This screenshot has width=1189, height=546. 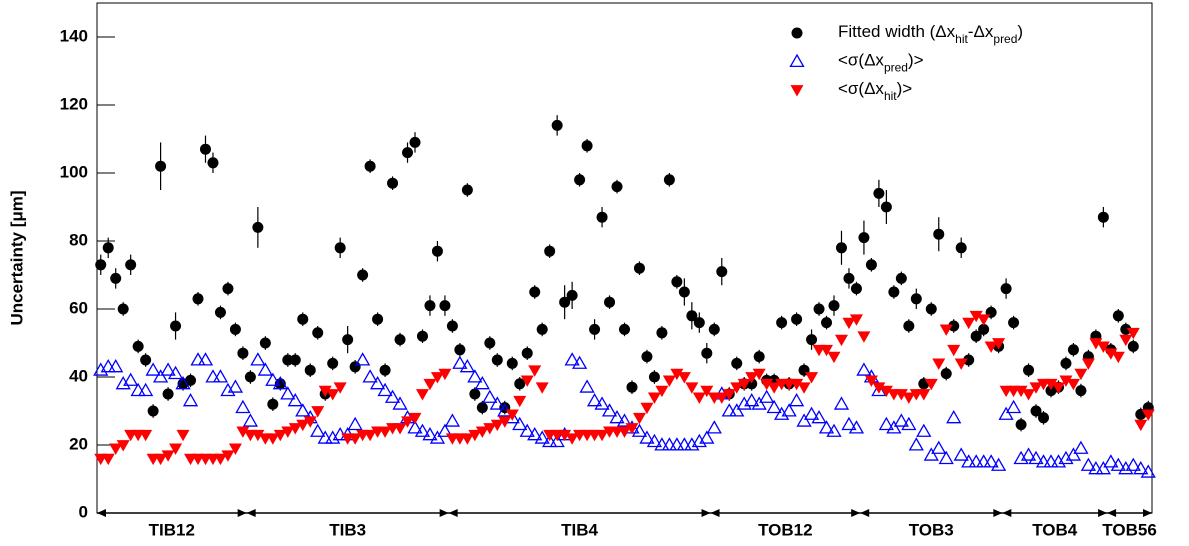 What do you see at coordinates (930, 34) in the screenshot?
I see `legend-label: Fitted width (Δxhit-Δxpred)` at bounding box center [930, 34].